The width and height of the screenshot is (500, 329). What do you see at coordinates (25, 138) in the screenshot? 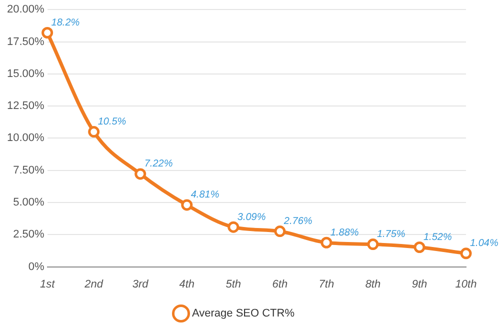
I see `y-tick-label: 10.00%` at bounding box center [25, 138].